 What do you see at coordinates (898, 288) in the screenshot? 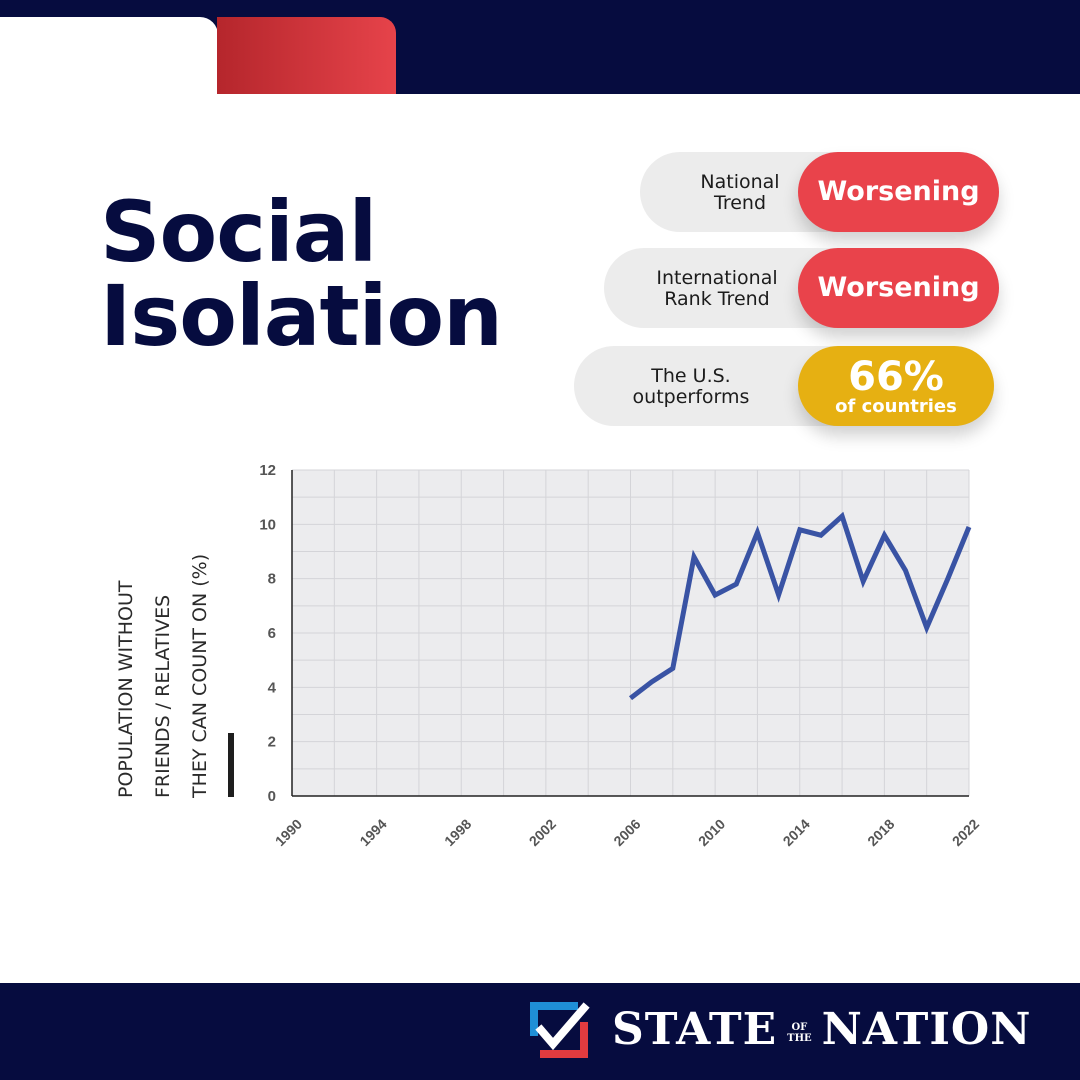
I see `international-rank-trend-badge: Worsening` at bounding box center [898, 288].